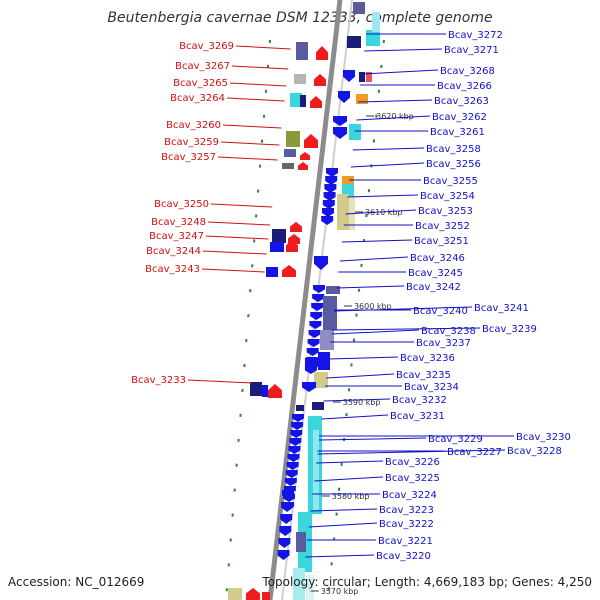 Image resolution: width=600 pixels, height=600 pixels. What do you see at coordinates (200, 83) in the screenshot?
I see `gene-label: Bcav_3265` at bounding box center [200, 83].